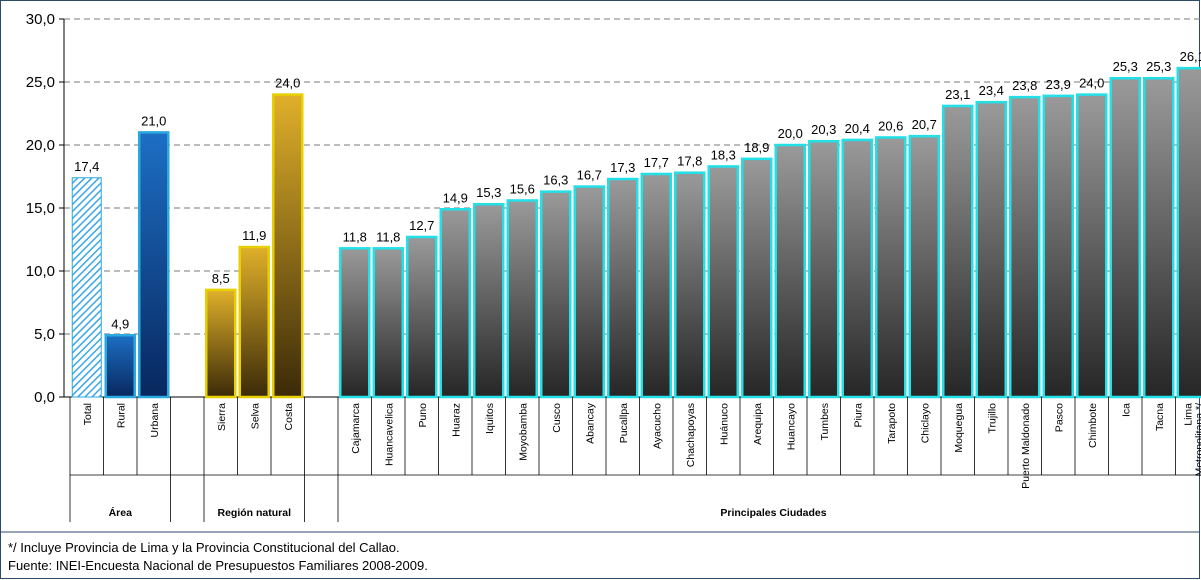 The image size is (1201, 580). What do you see at coordinates (892, 423) in the screenshot?
I see `category-label: Tarapoto` at bounding box center [892, 423].